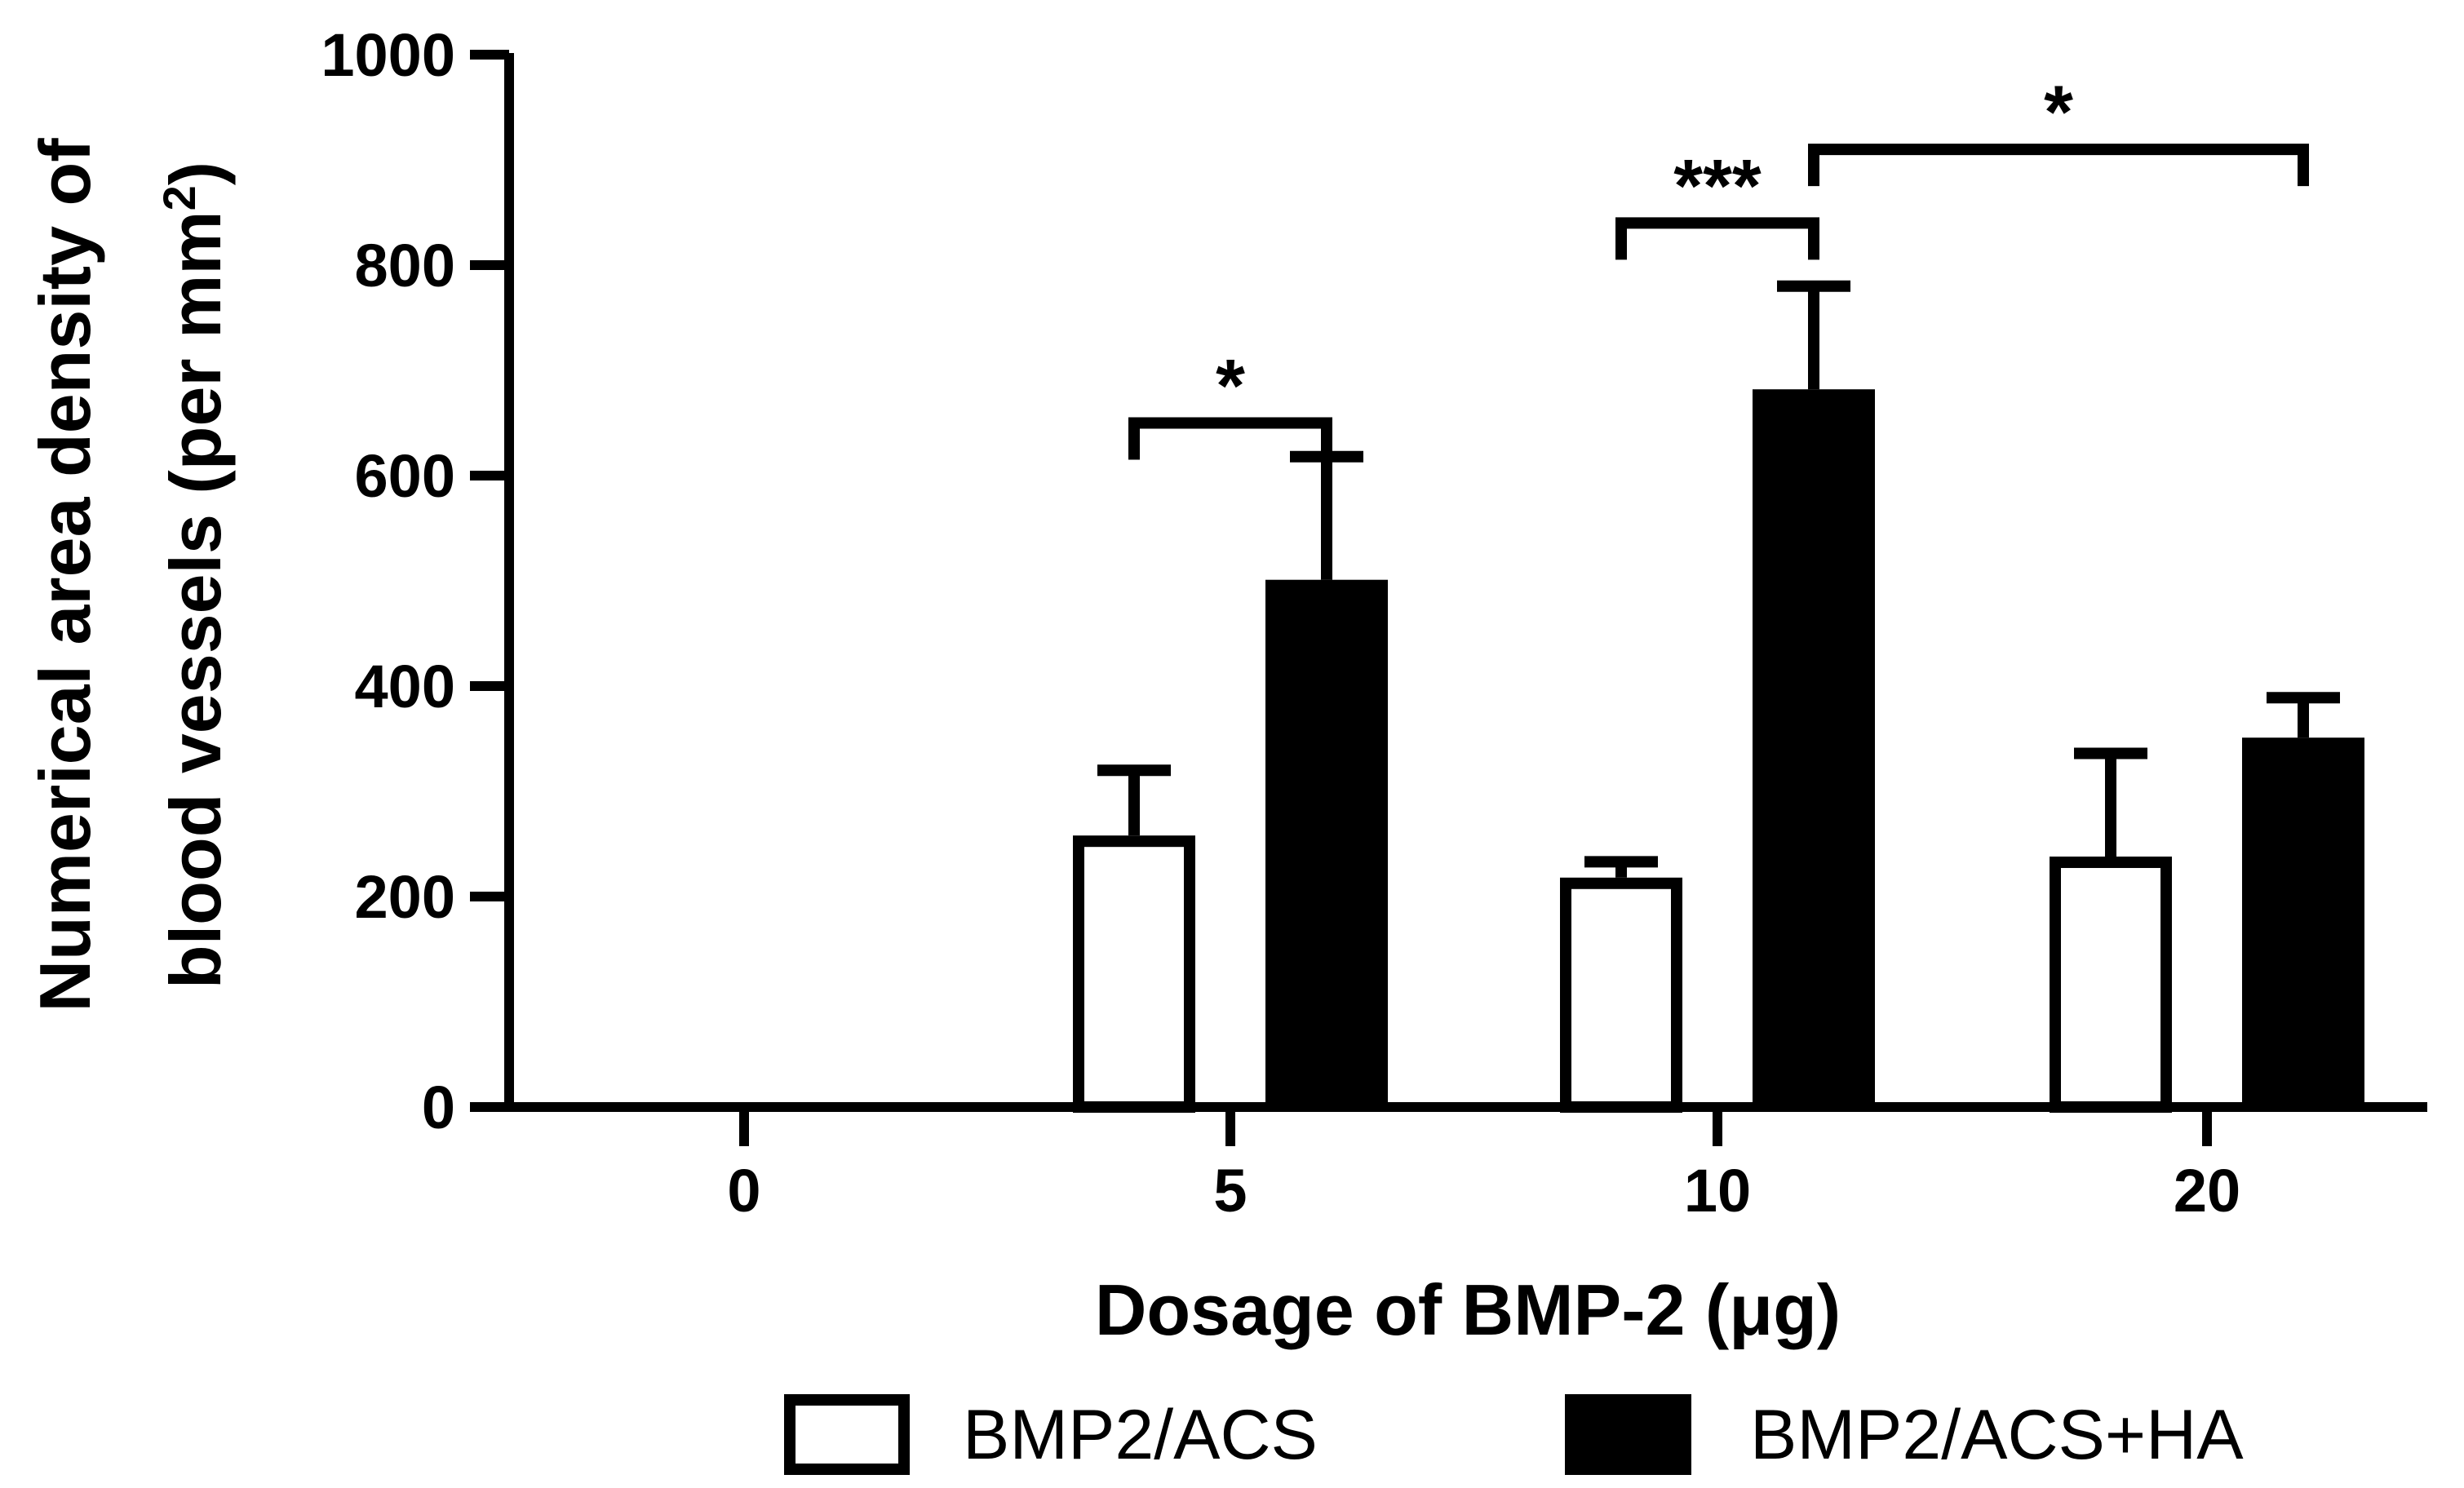 The width and height of the screenshot is (2464, 1488). I want to click on x-tick-label: 0, so click(743, 1190).